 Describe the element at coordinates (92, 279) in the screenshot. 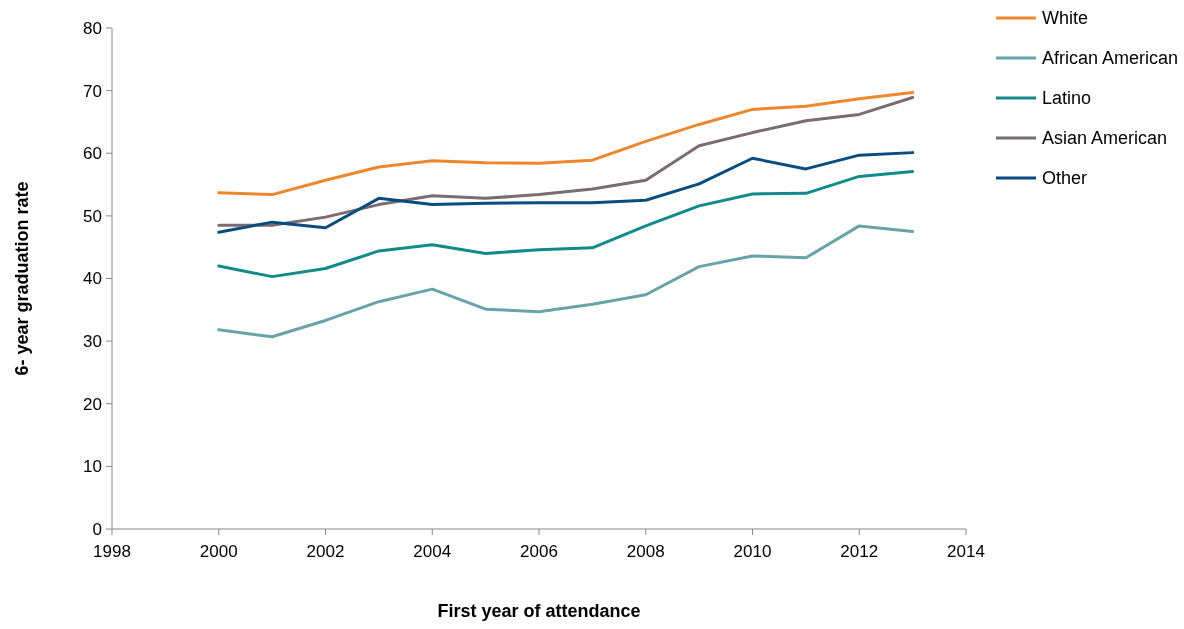

I see `y-tick-label: 40` at that location.